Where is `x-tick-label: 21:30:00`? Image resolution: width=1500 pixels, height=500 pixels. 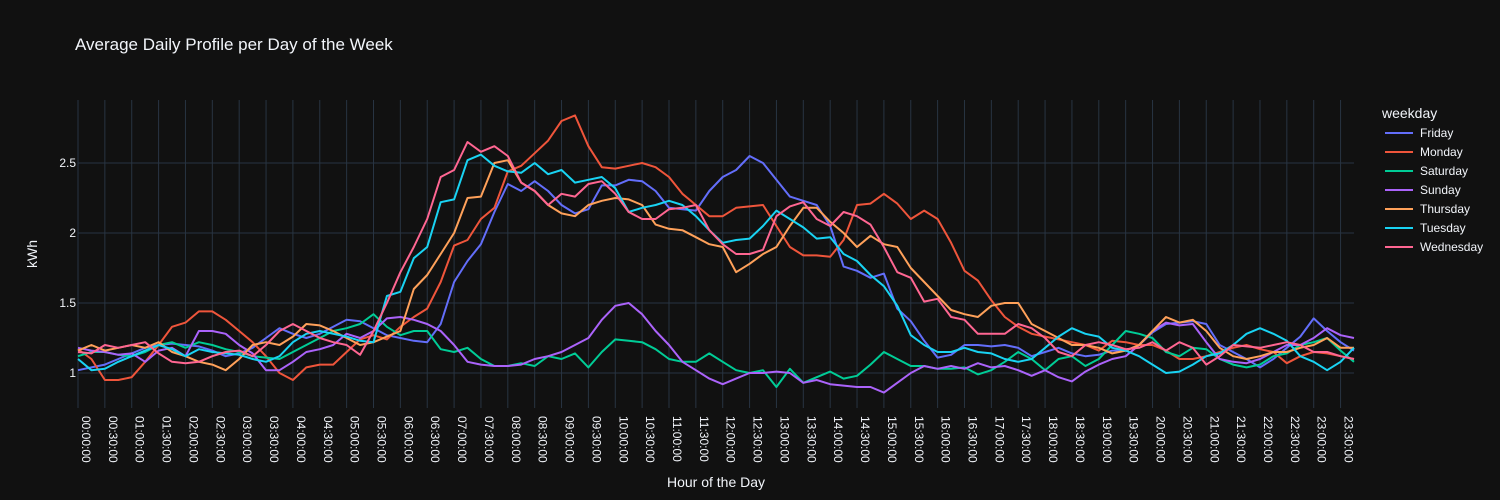
x-tick-label: 21:30:00 is located at coordinates (1241, 439).